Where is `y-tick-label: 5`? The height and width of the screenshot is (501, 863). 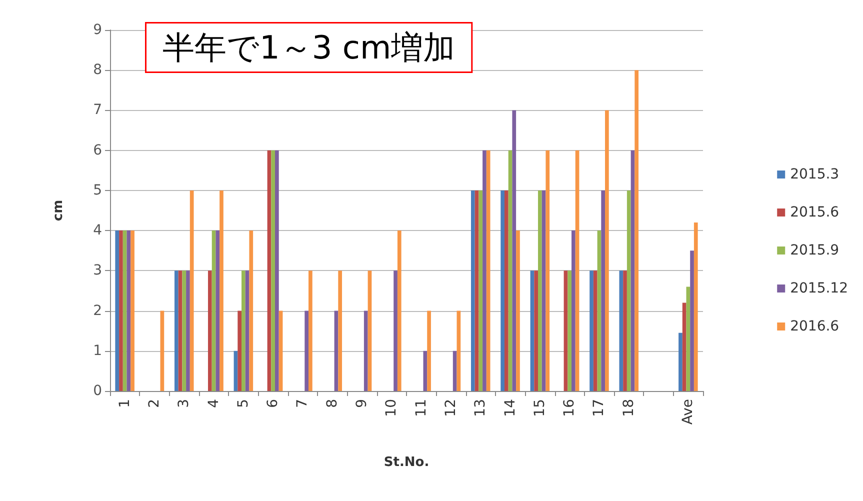 y-tick-label: 5 is located at coordinates (97, 190).